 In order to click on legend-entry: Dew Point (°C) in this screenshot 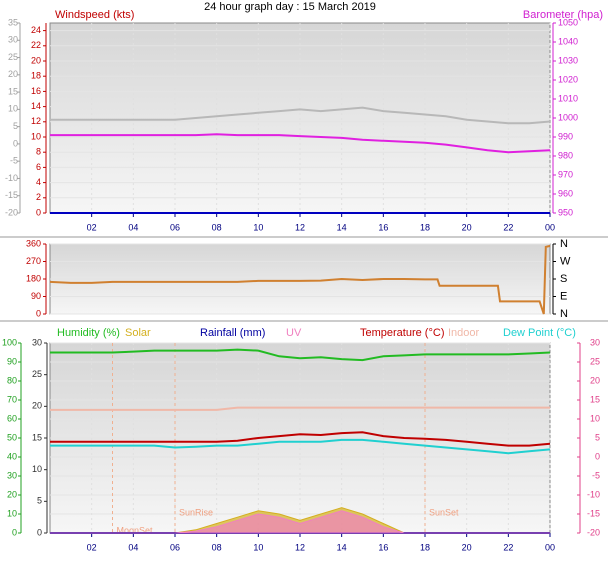, I will do `click(539, 333)`.